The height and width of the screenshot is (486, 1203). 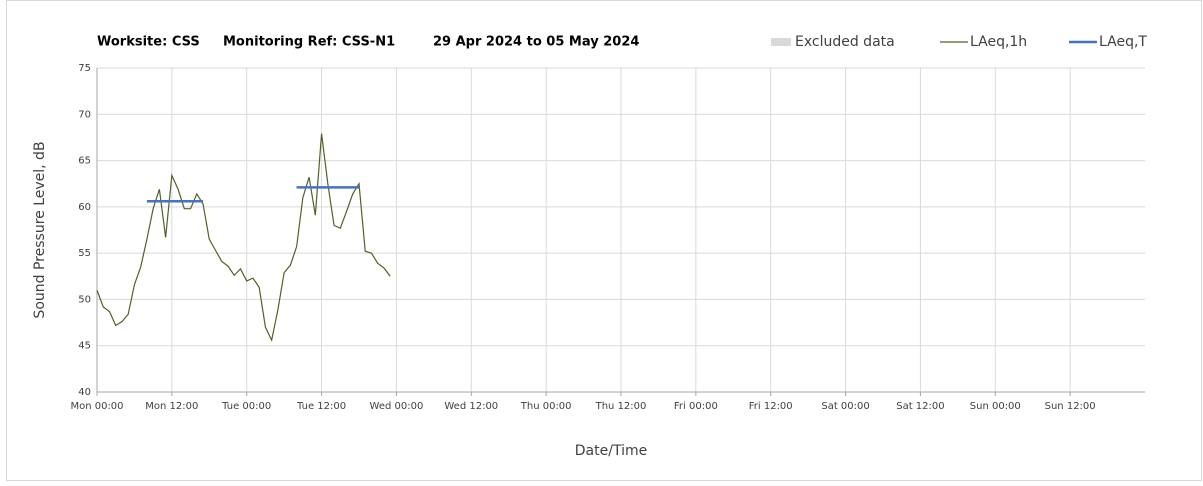 I want to click on x-tick-label: Thu 00:00, so click(x=546, y=406).